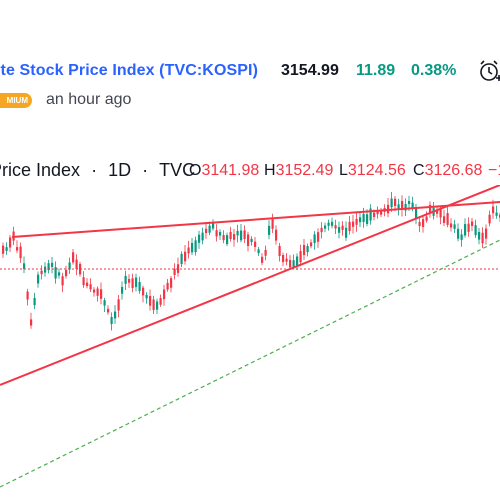 The width and height of the screenshot is (500, 500). I want to click on price-change-percent: 0.38%, so click(434, 70).